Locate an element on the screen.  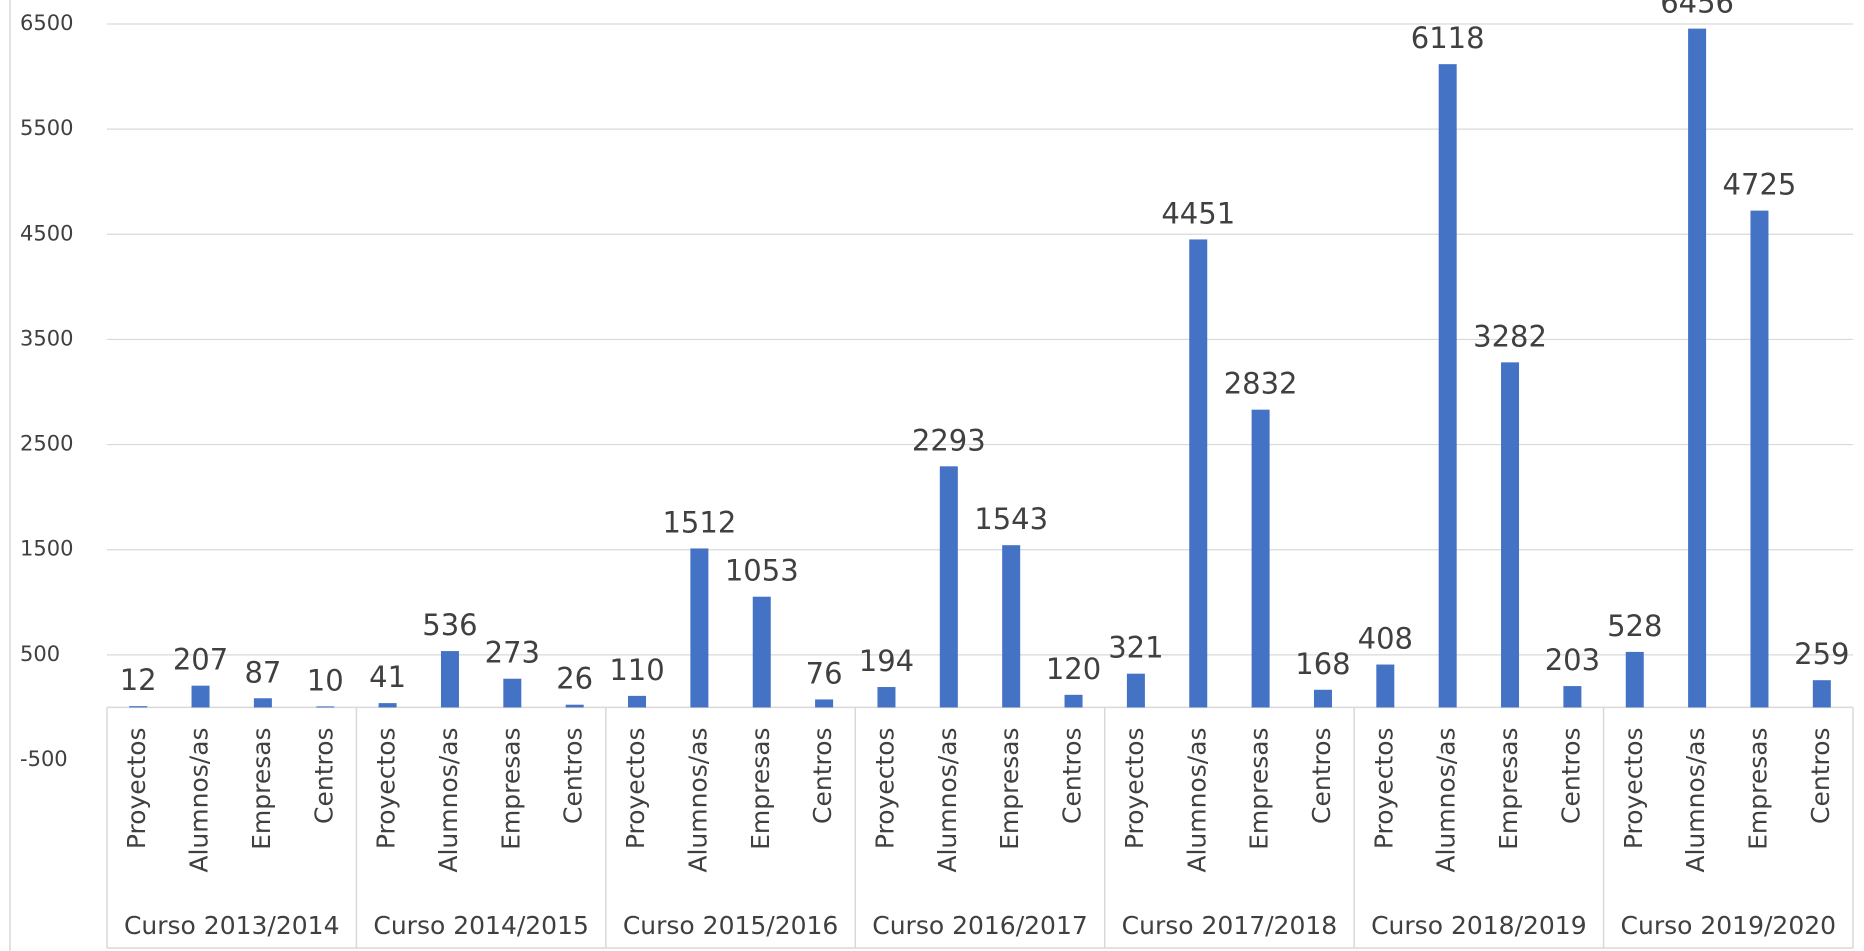
value-label: 41 is located at coordinates (387, 677).